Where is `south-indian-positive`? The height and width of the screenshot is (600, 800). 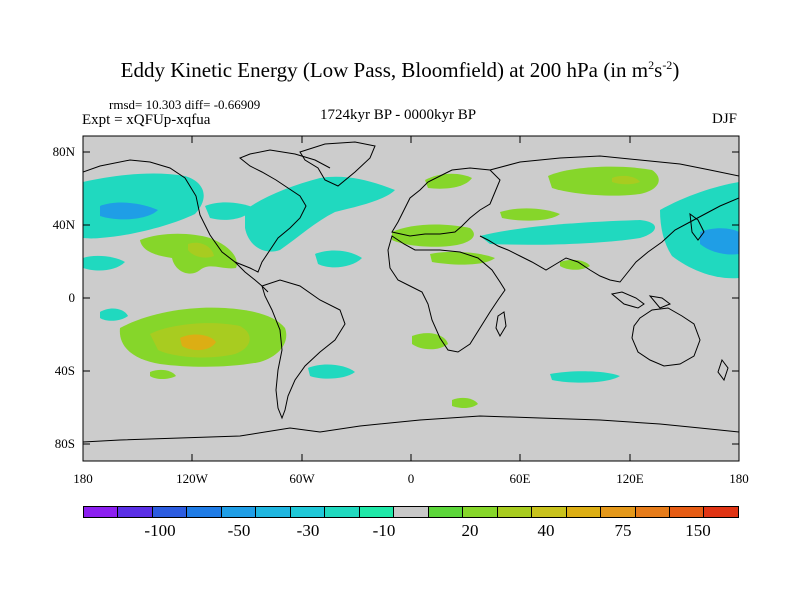
south-indian-positive is located at coordinates (465, 402).